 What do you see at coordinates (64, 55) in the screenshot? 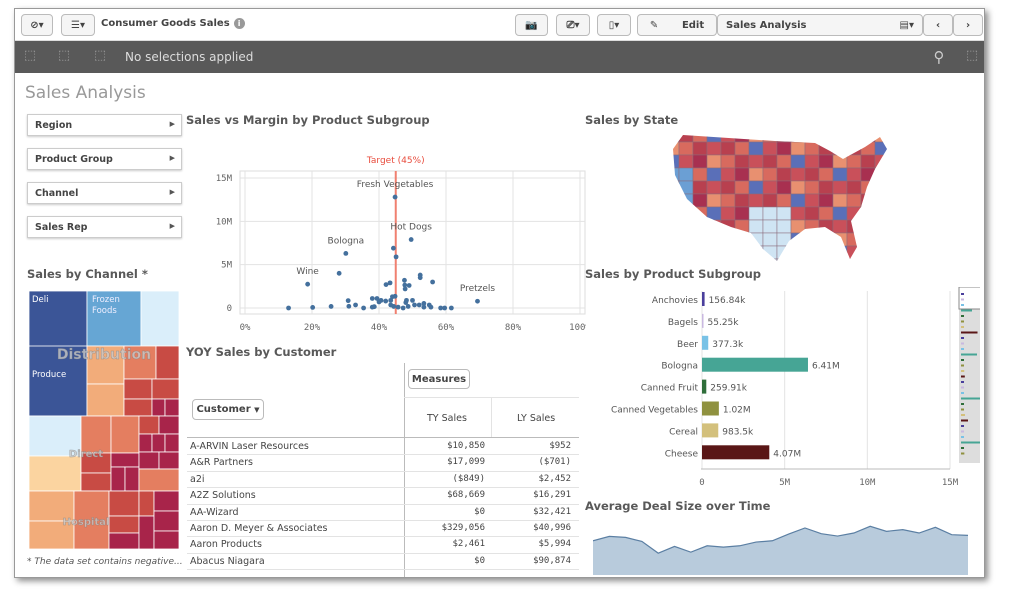
I see `step-forward-icon: ⬚` at bounding box center [64, 55].